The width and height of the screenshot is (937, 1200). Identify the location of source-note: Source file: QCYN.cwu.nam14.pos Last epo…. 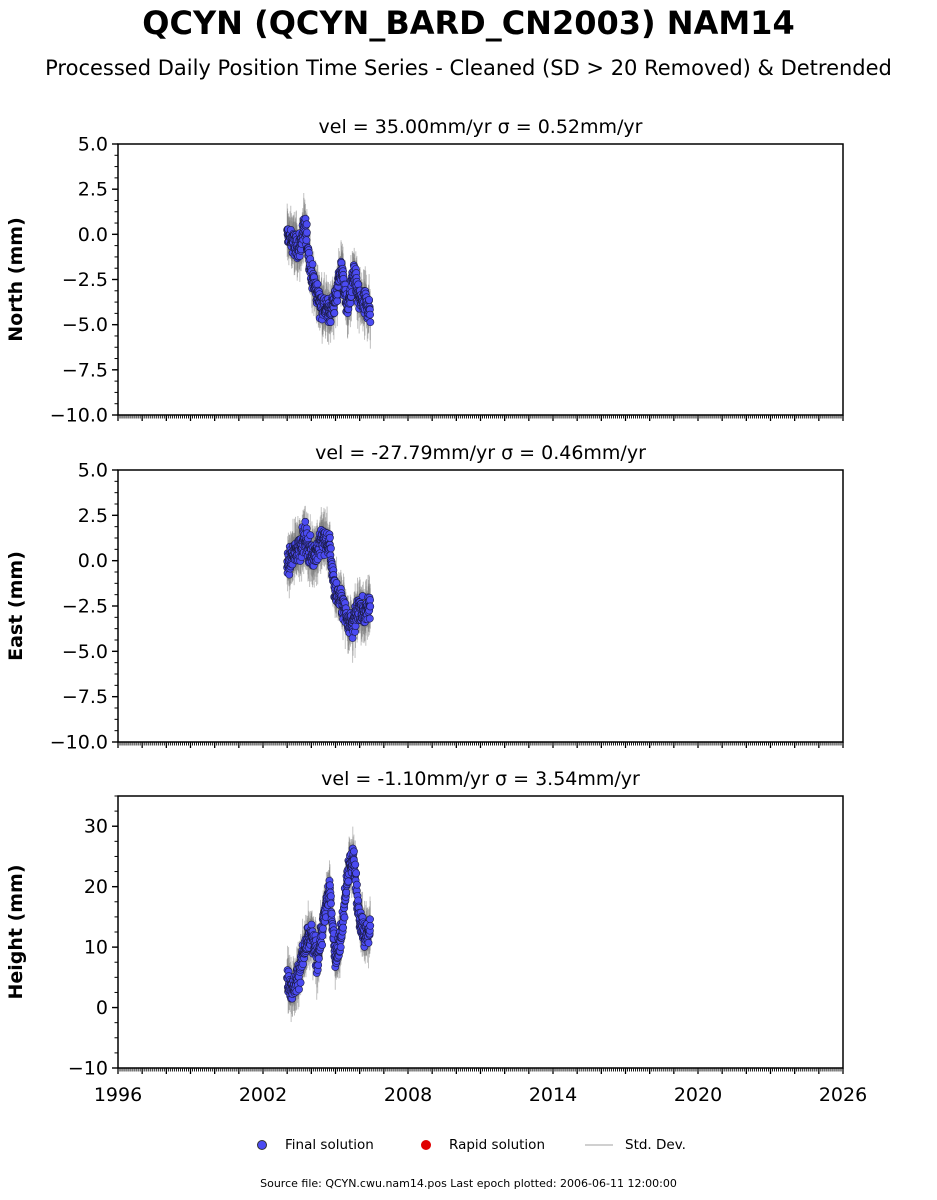
(468, 1183).